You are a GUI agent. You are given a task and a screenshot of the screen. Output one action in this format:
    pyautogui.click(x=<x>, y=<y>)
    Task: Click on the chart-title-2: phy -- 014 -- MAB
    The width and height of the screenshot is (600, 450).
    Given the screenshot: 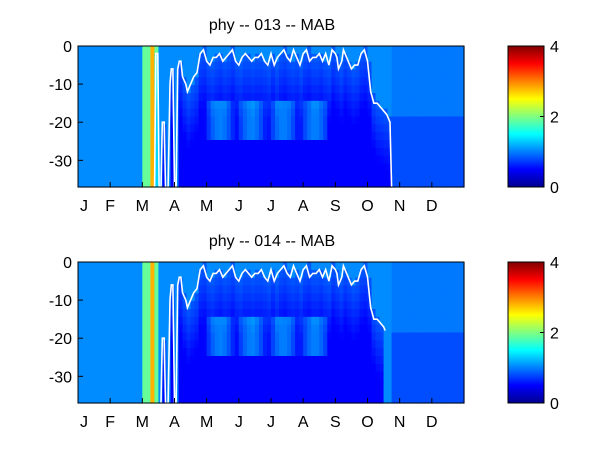 What is the action you would take?
    pyautogui.click(x=272, y=241)
    